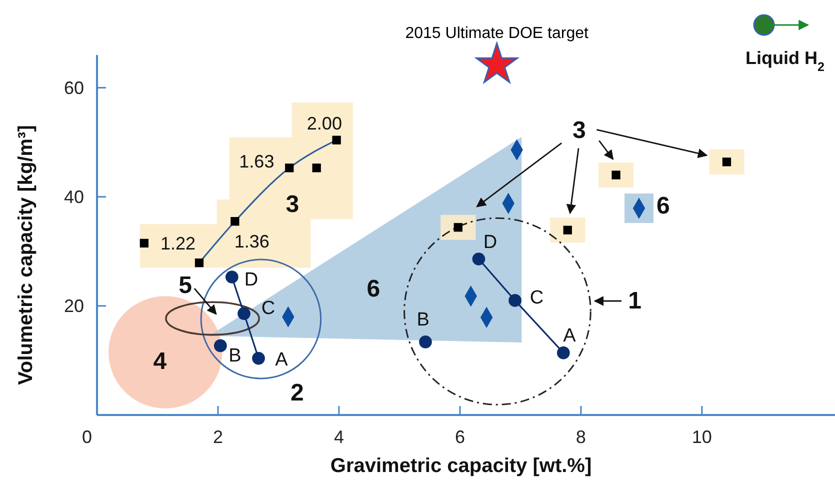 This screenshot has height=482, width=835. I want to click on y-tick-label: 60, so click(74, 88).